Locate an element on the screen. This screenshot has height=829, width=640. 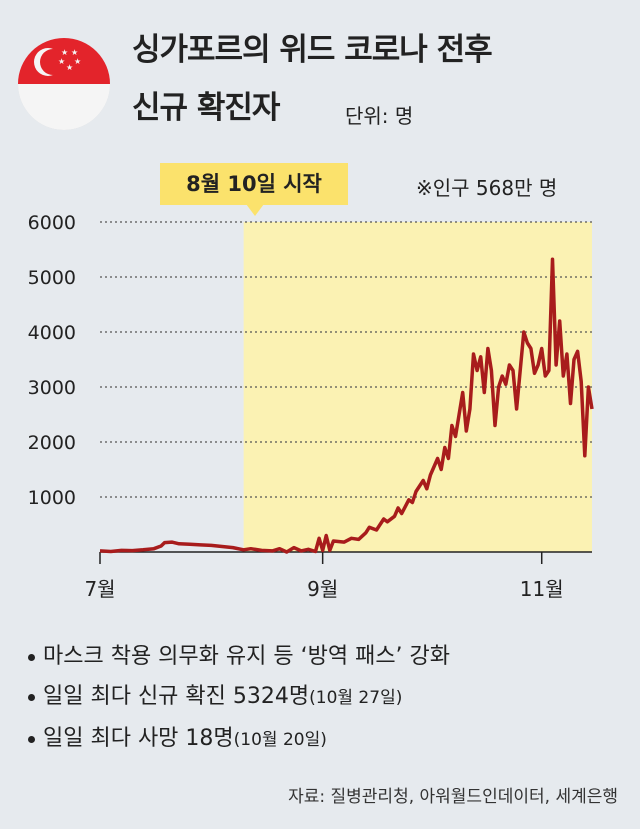
note-2-sub: (10월 27일) is located at coordinates (356, 698).